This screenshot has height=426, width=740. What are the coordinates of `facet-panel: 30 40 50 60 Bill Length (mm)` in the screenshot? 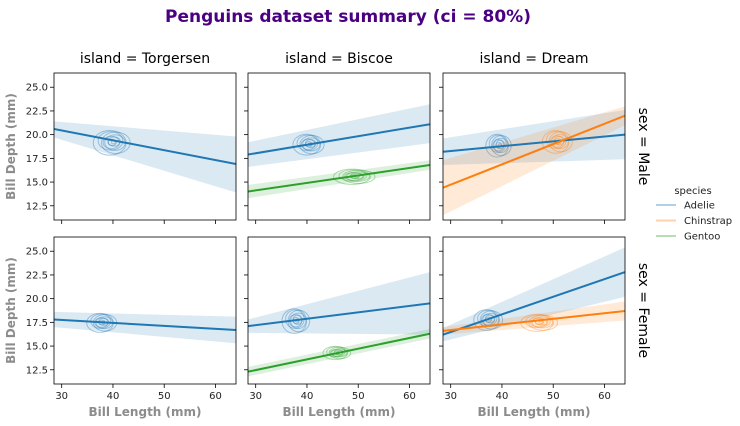 It's located at (337, 327).